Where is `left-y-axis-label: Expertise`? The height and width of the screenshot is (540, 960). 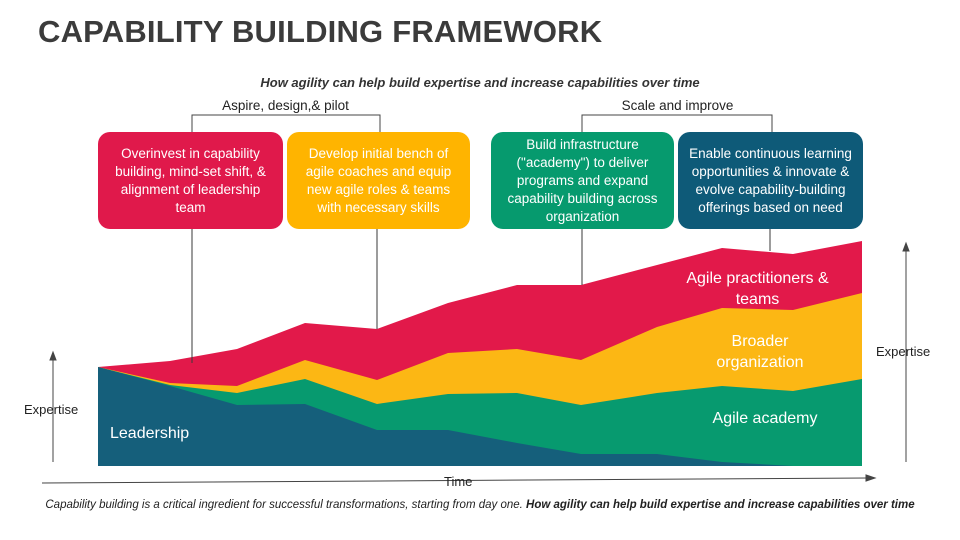 left-y-axis-label: Expertise is located at coordinates (51, 409).